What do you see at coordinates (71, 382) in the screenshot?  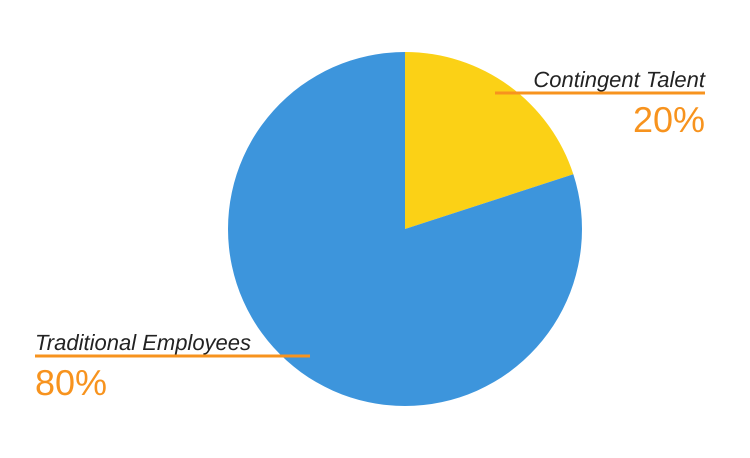 I see `data-label: 80%` at bounding box center [71, 382].